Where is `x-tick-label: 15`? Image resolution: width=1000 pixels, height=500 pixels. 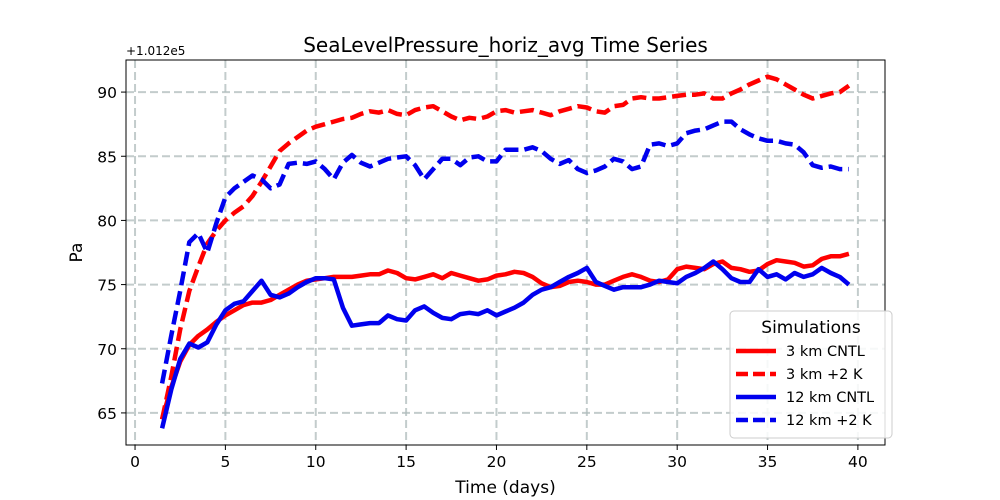 x-tick-label: 15 is located at coordinates (406, 462).